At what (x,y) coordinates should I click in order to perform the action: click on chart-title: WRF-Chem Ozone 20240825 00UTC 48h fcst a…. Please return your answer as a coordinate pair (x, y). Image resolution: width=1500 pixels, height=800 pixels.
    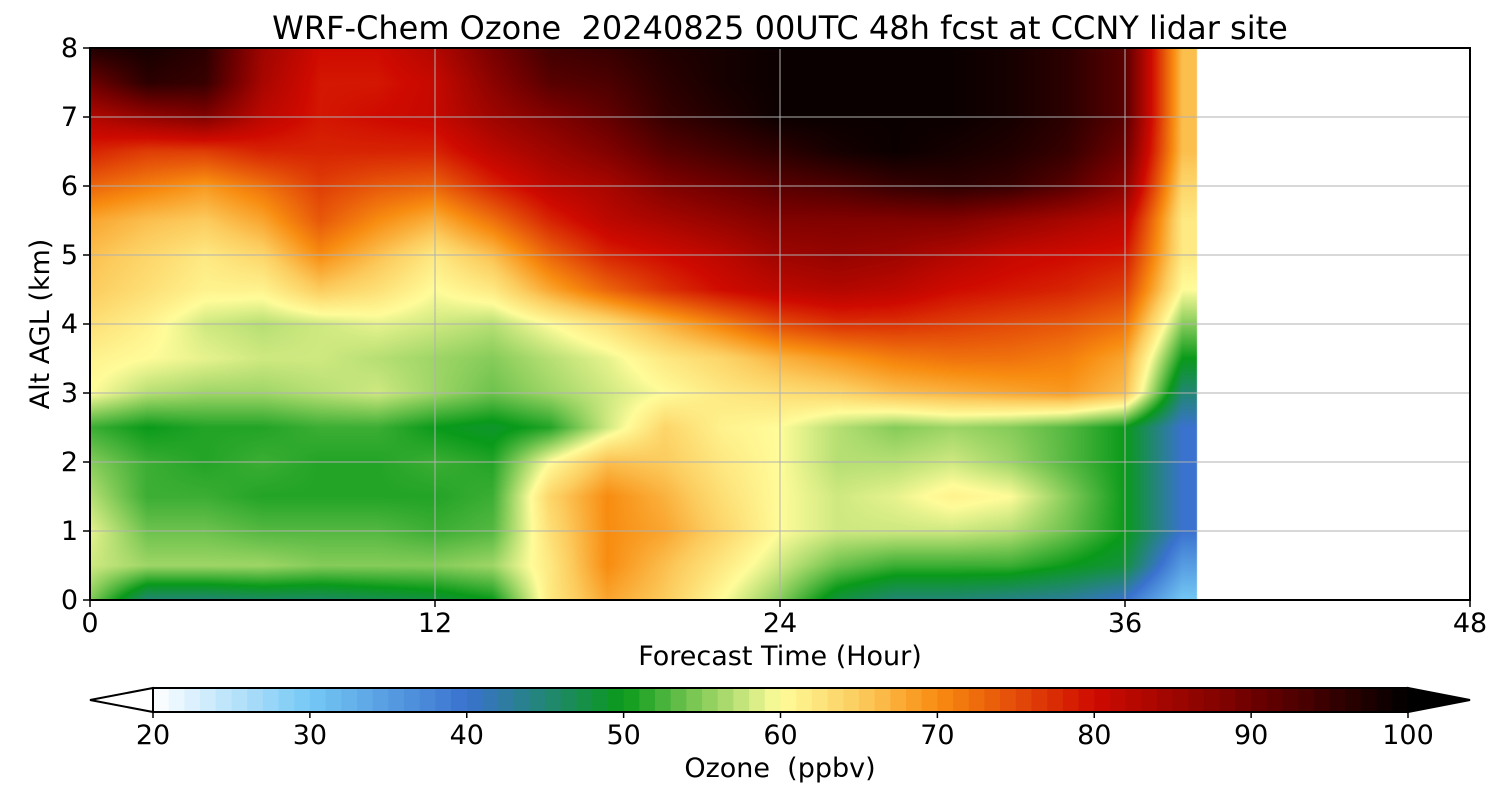
    Looking at the image, I should click on (780, 28).